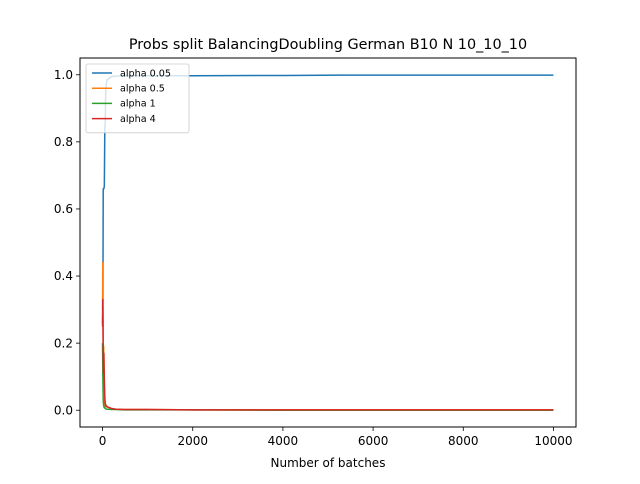 Image resolution: width=640 pixels, height=484 pixels. Describe the element at coordinates (63, 410) in the screenshot. I see `y-tick-label: 0.0` at that location.